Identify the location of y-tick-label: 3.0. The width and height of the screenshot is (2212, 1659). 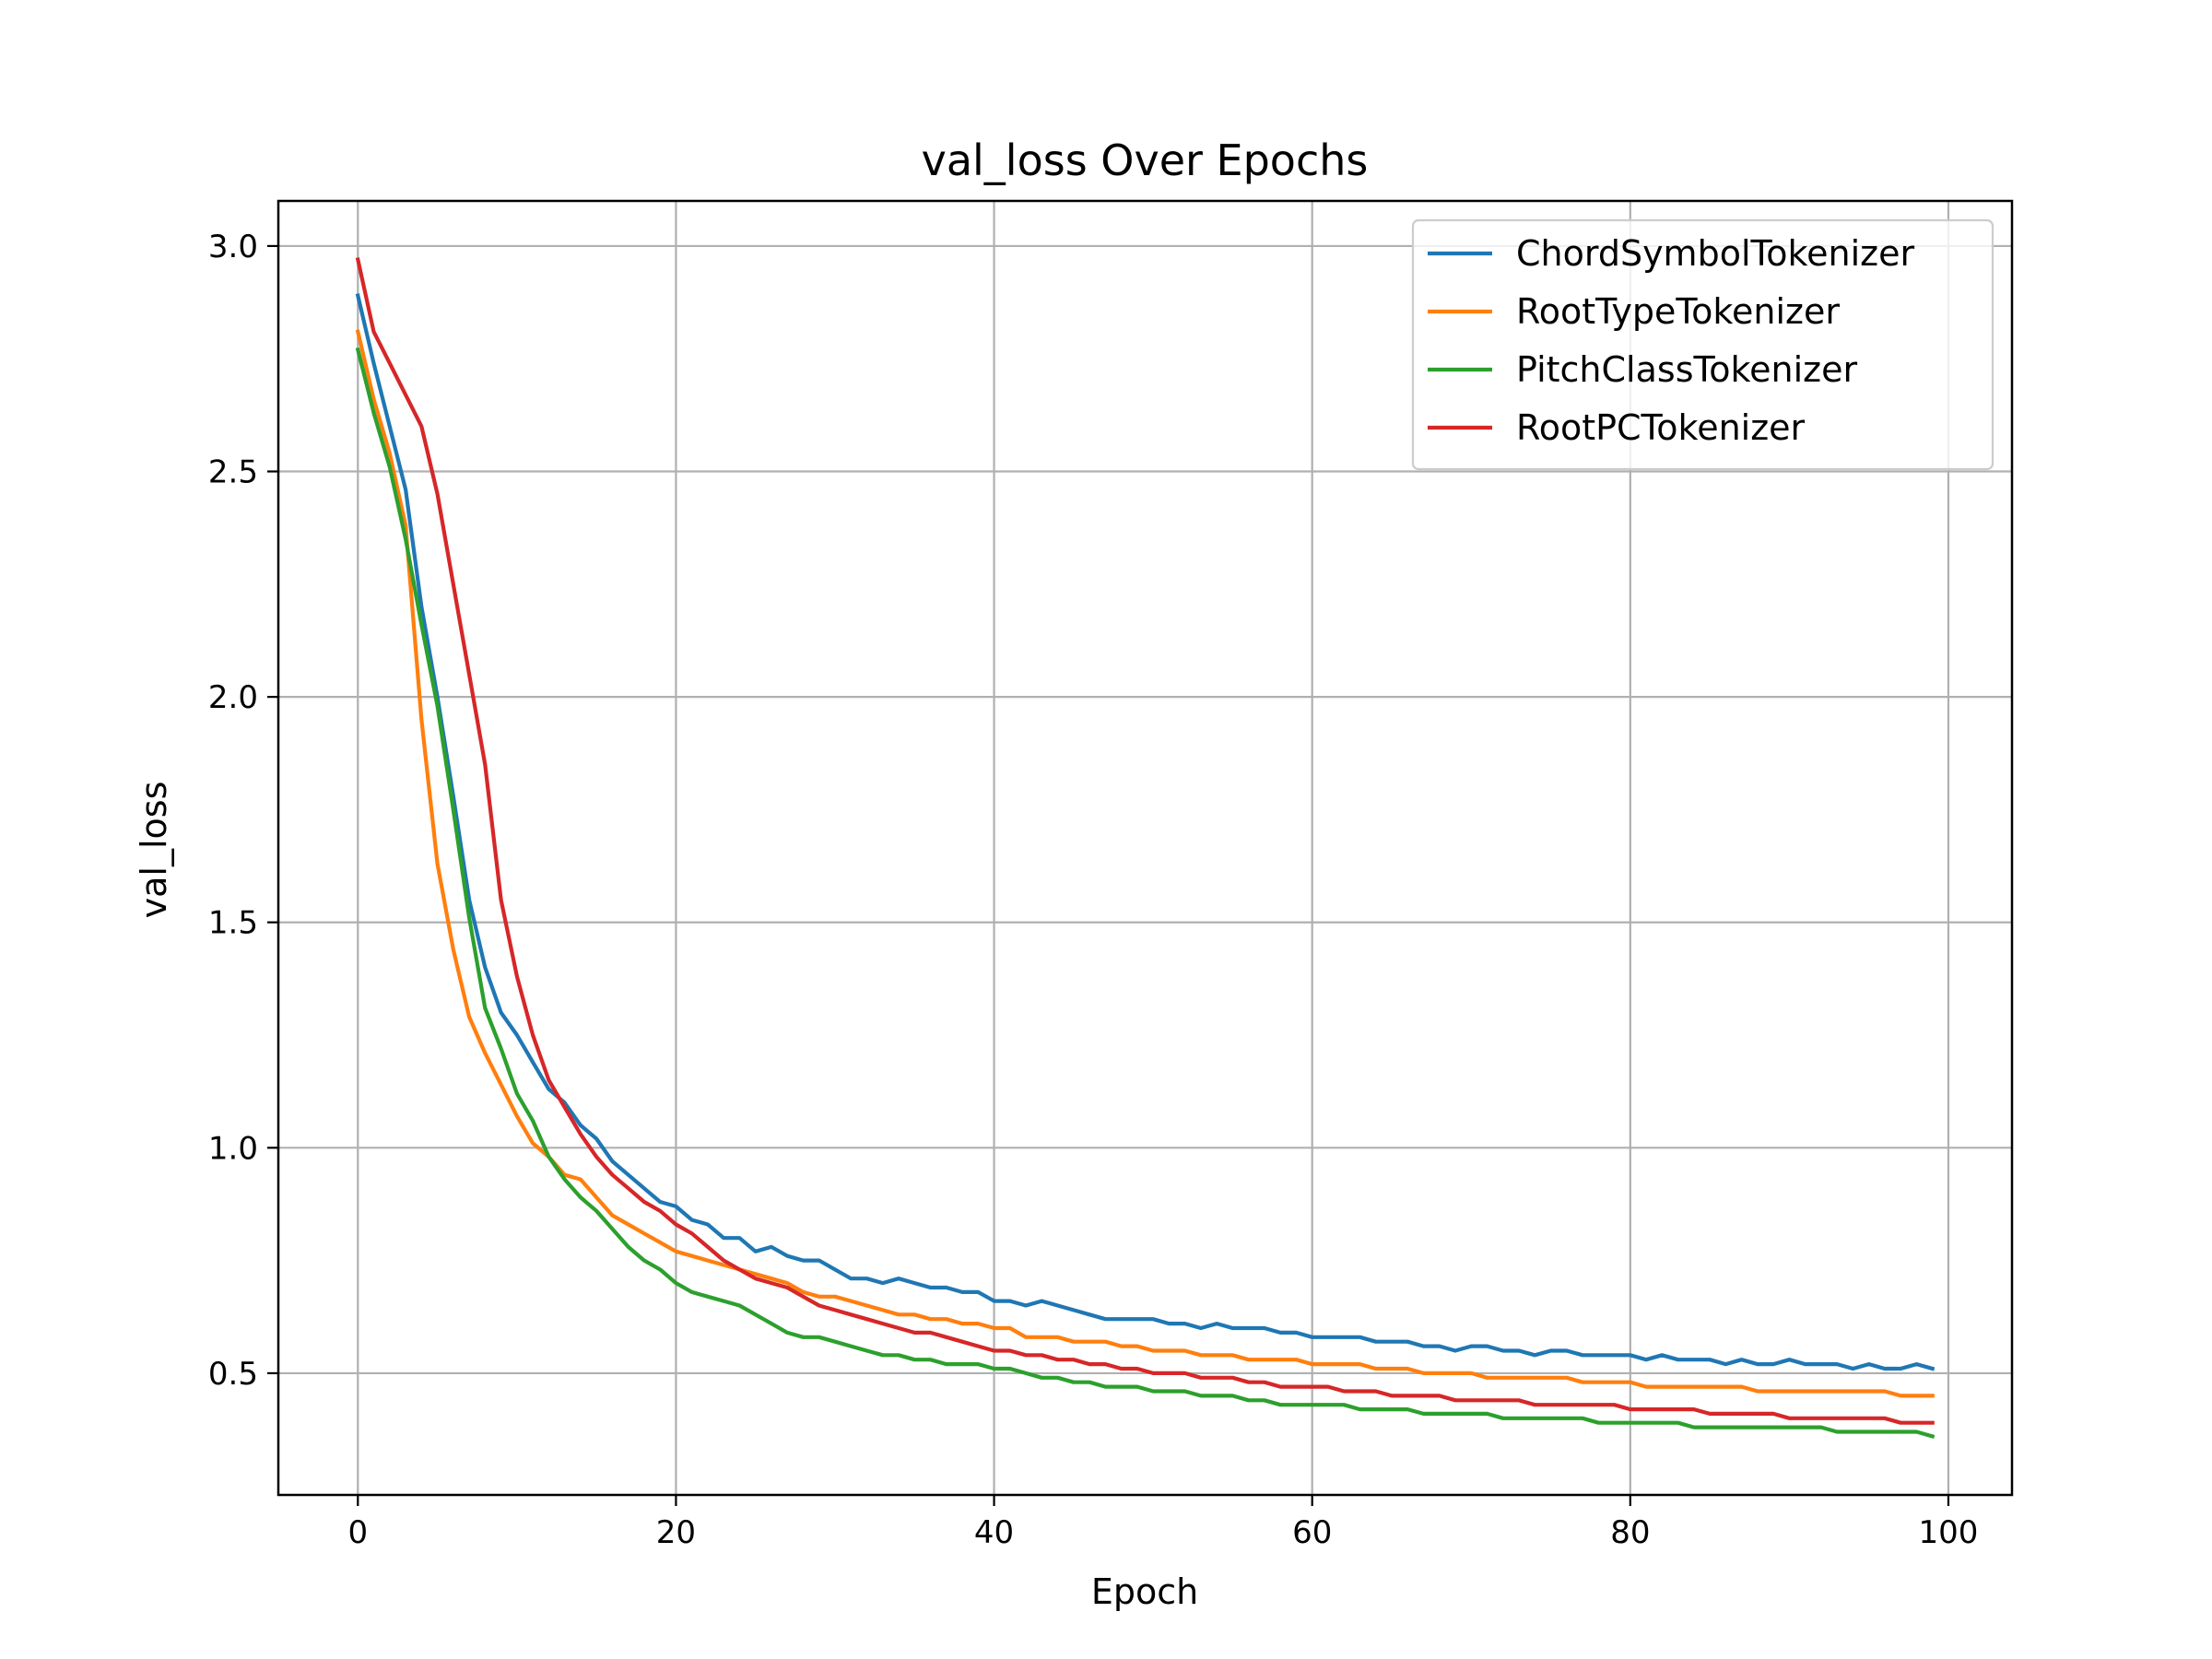
(233, 247).